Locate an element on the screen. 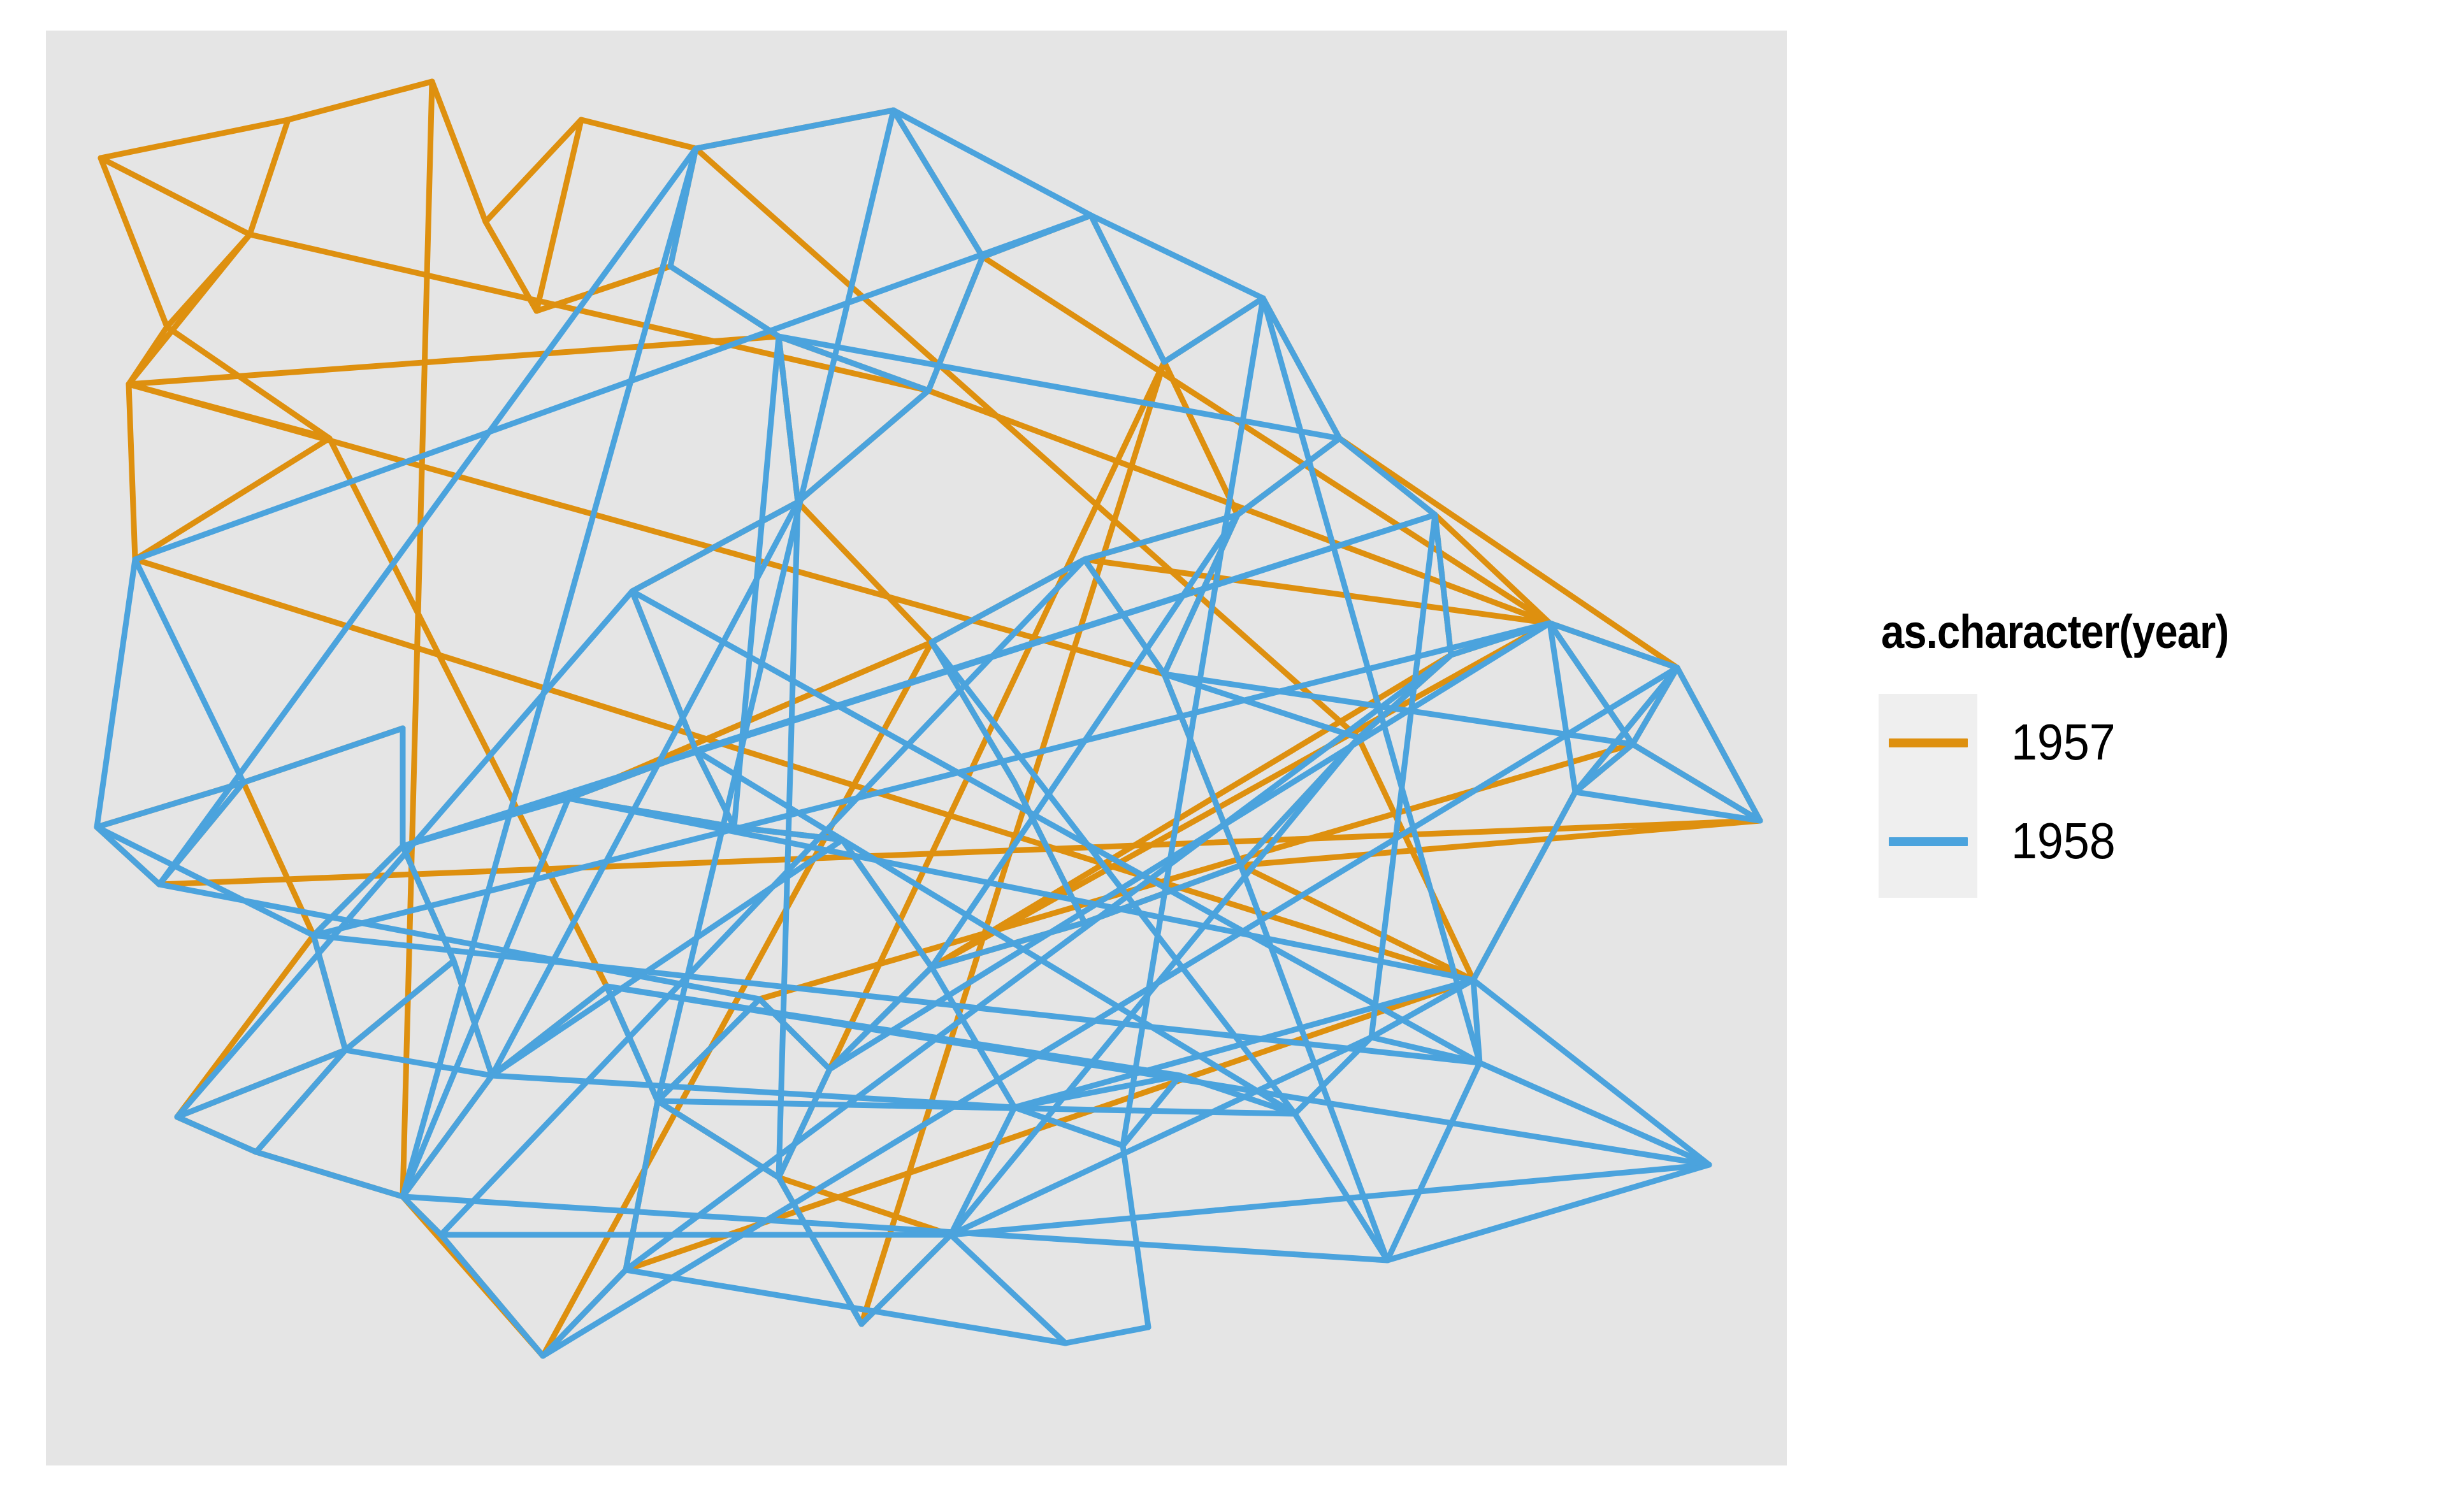  legend-title: as.character(year) is located at coordinates (2055, 631).